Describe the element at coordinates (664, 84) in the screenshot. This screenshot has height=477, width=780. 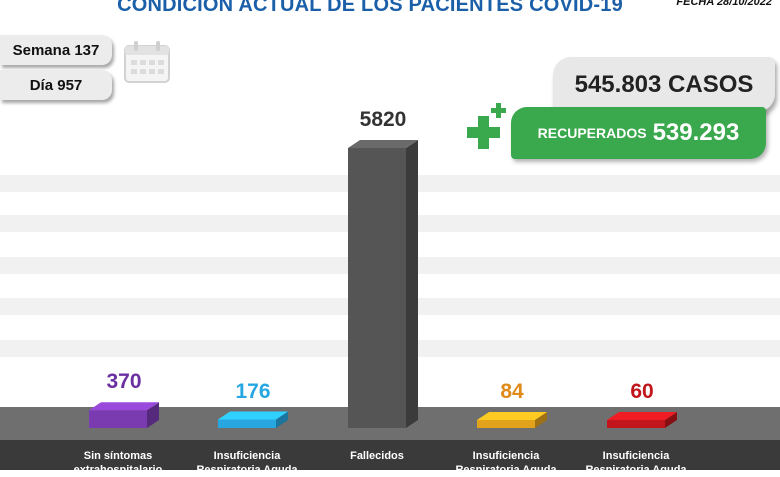
I see `total-cases-badge: 545.803 CASOS` at that location.